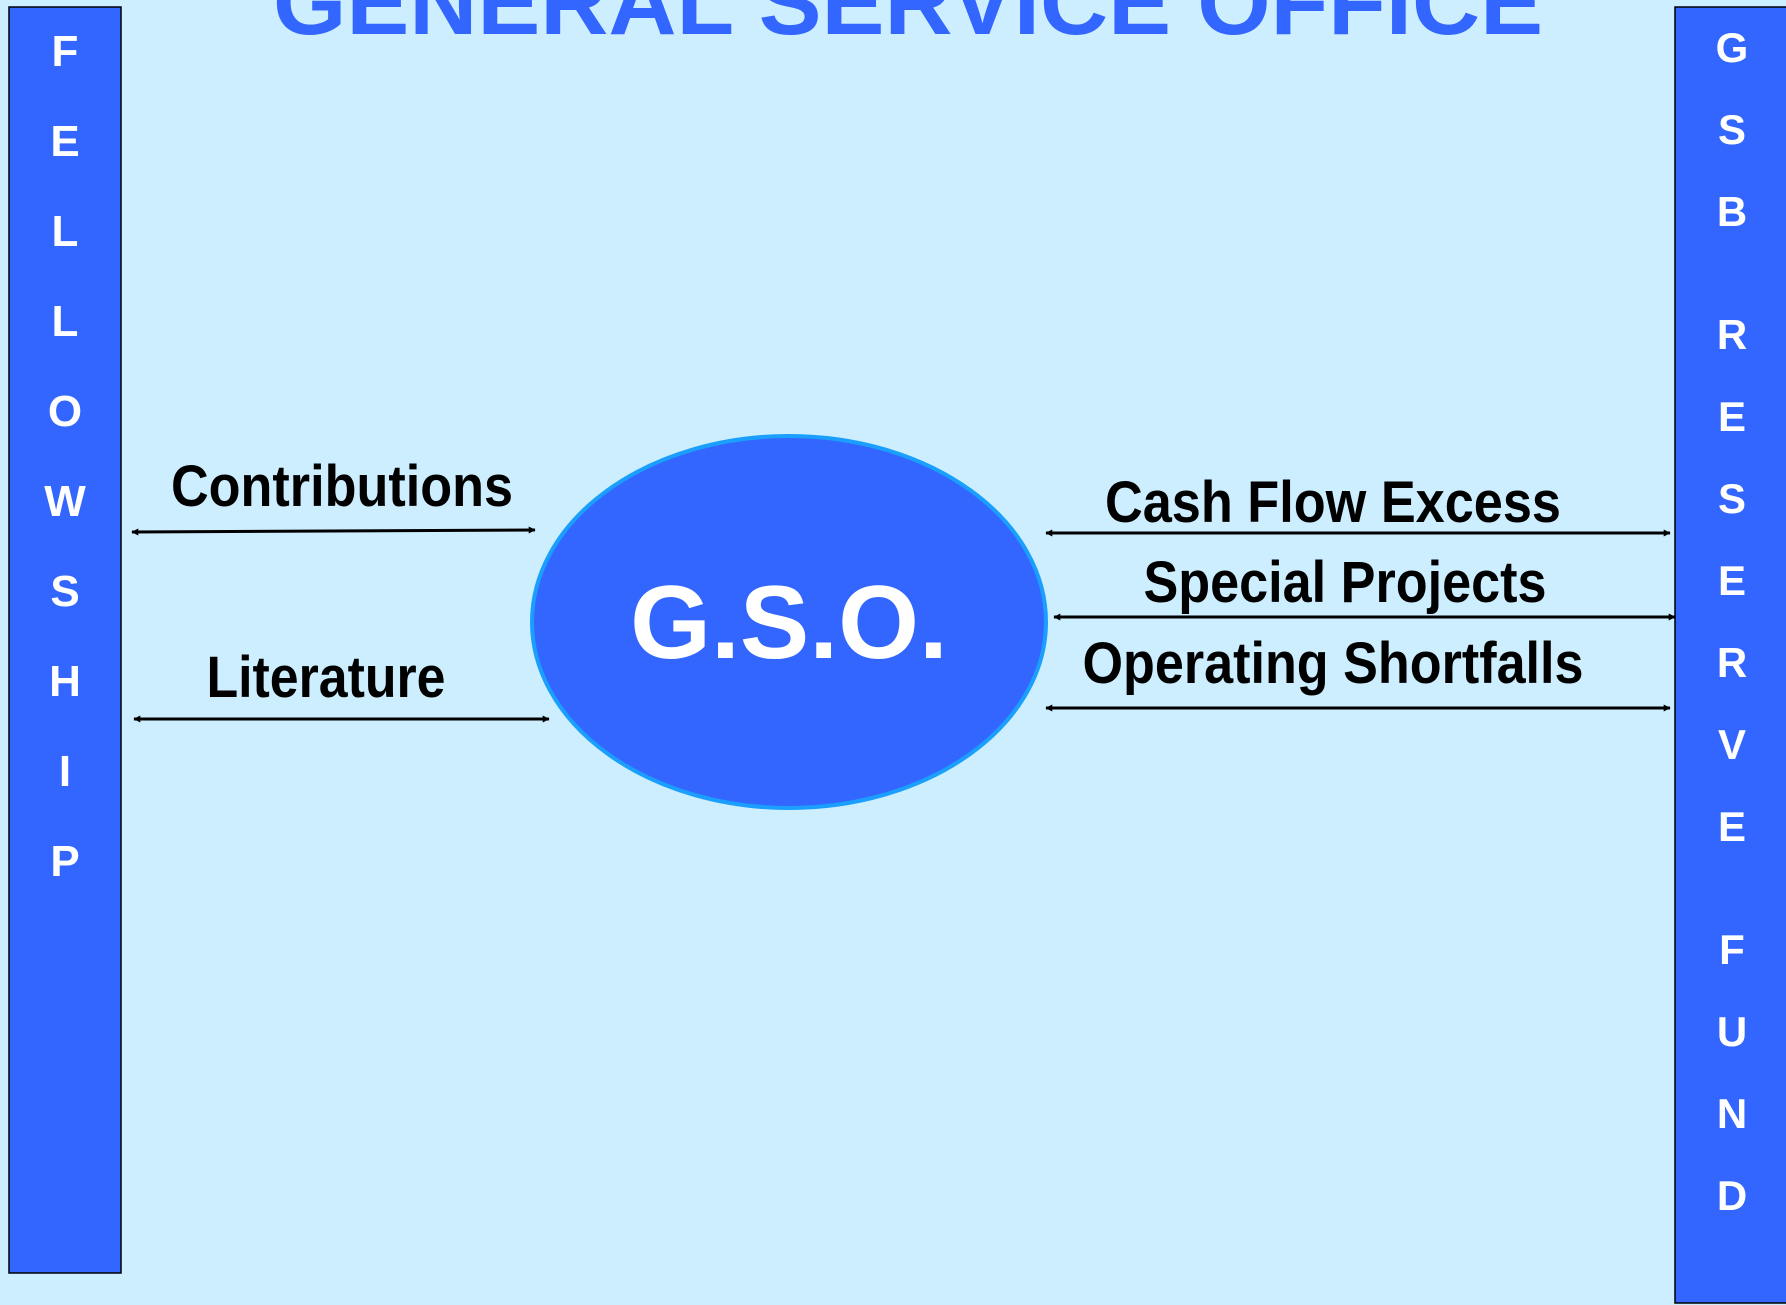  I want to click on panel-letter: N, so click(1732, 1113).